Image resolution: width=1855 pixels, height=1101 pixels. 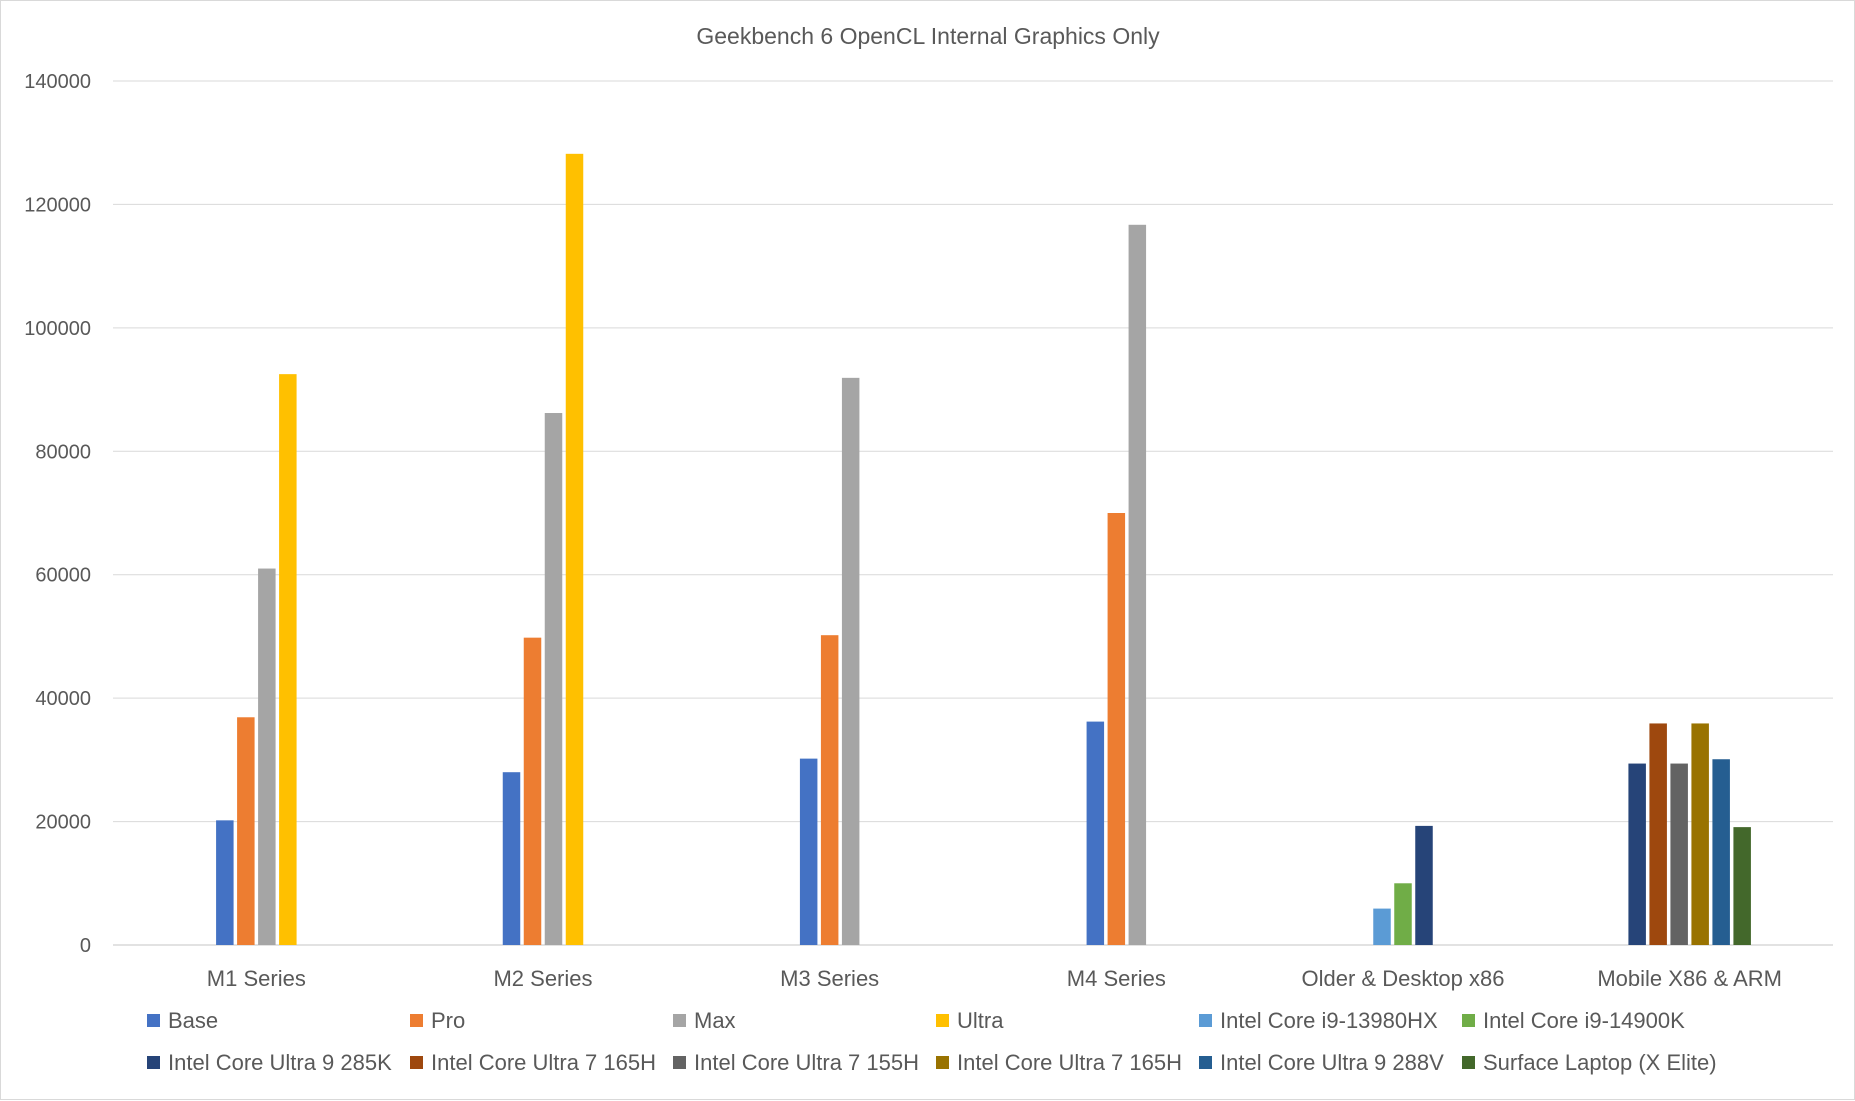 What do you see at coordinates (63, 699) in the screenshot?
I see `y-tick-label: 40000` at bounding box center [63, 699].